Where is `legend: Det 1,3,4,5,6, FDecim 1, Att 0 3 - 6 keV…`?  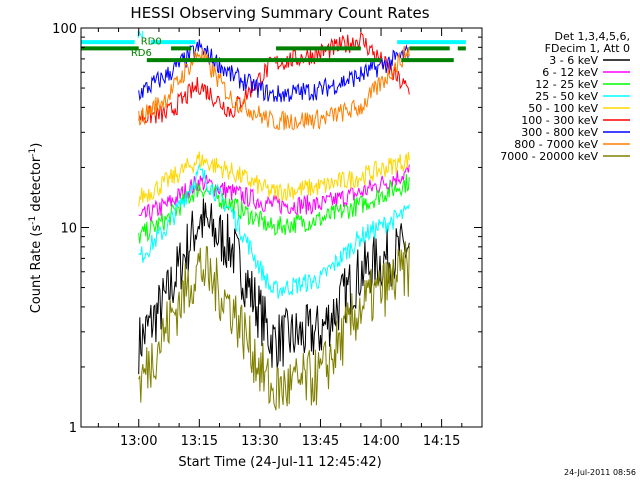 legend: Det 1,3,4,5,6, FDecim 1, Att 0 3 - 6 keV… is located at coordinates (565, 96).